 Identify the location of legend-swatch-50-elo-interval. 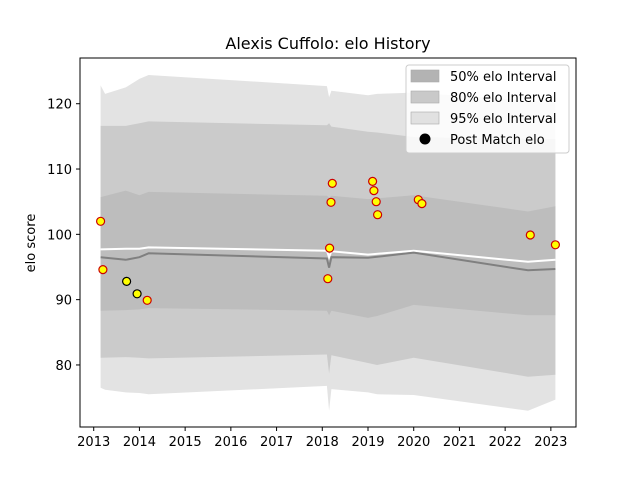
(425, 76).